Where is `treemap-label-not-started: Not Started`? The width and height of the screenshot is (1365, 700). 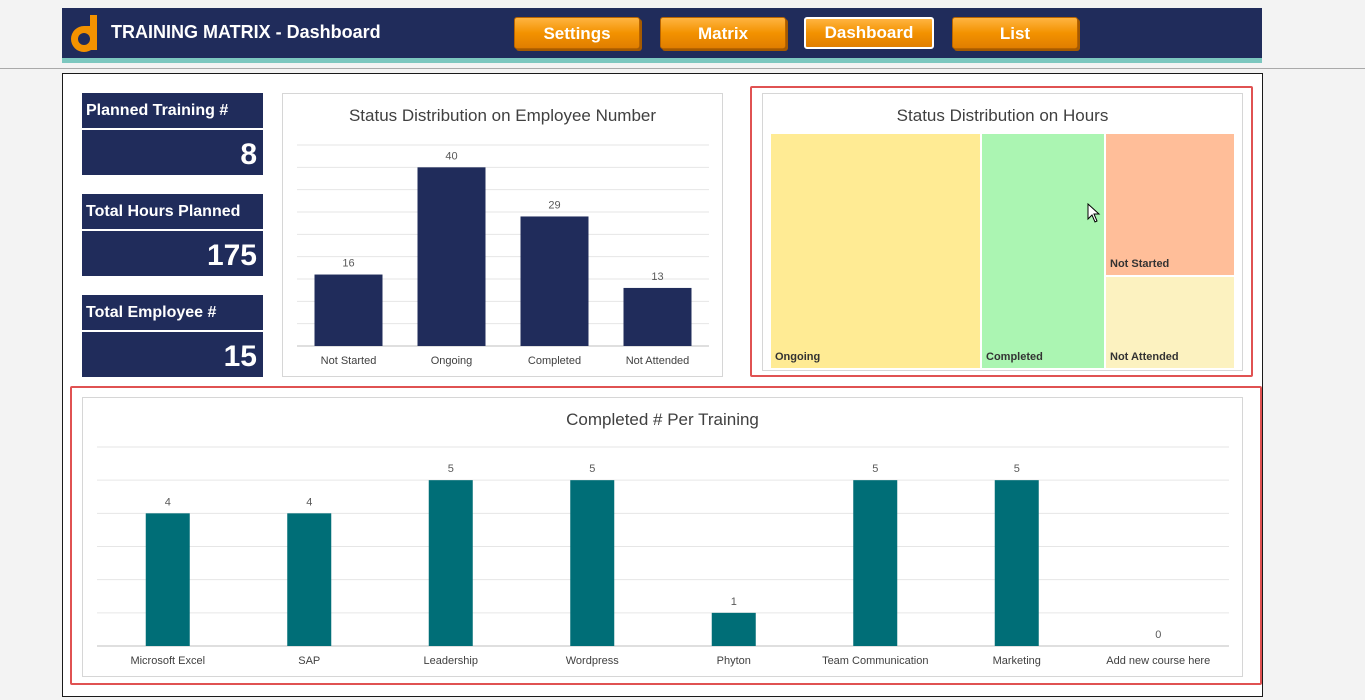 treemap-label-not-started: Not Started is located at coordinates (1140, 264).